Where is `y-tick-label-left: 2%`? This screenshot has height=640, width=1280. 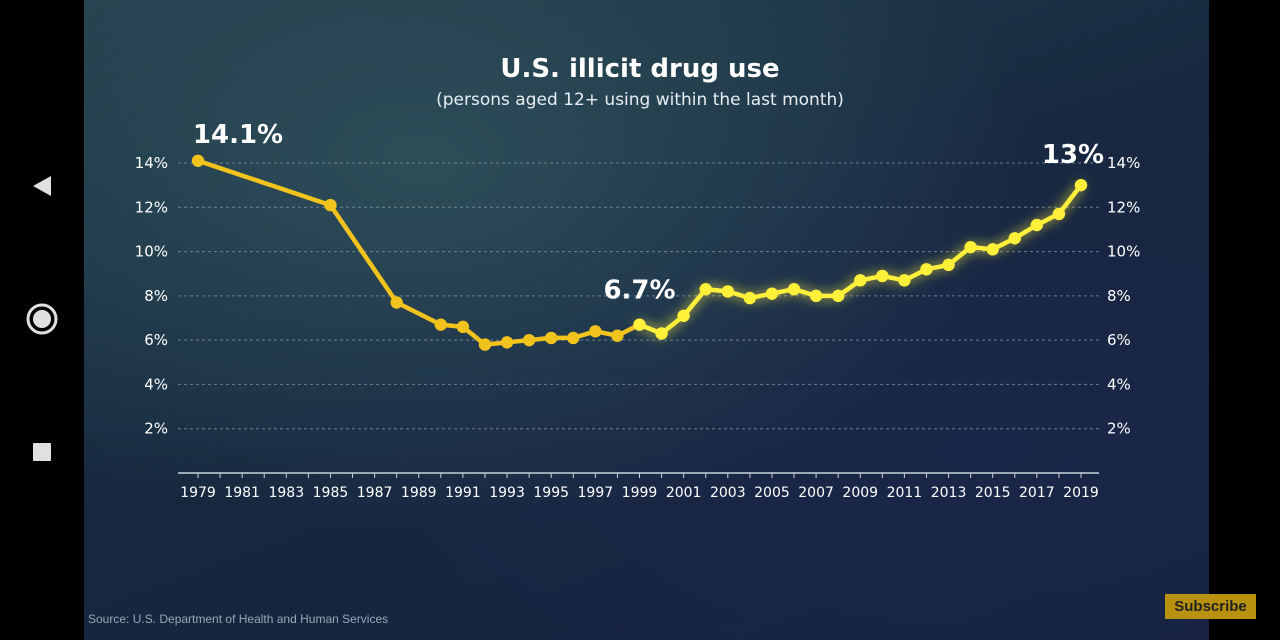
y-tick-label-left: 2% is located at coordinates (156, 429).